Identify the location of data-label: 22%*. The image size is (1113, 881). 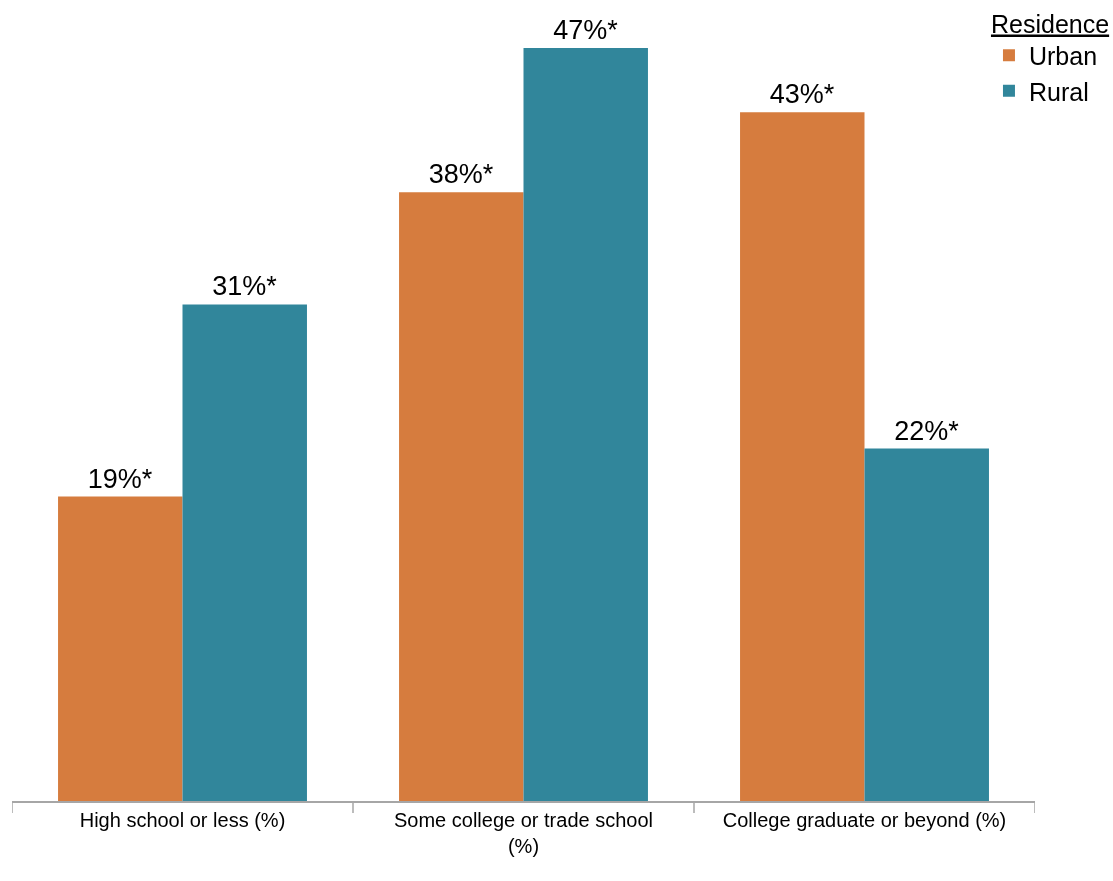
(927, 430).